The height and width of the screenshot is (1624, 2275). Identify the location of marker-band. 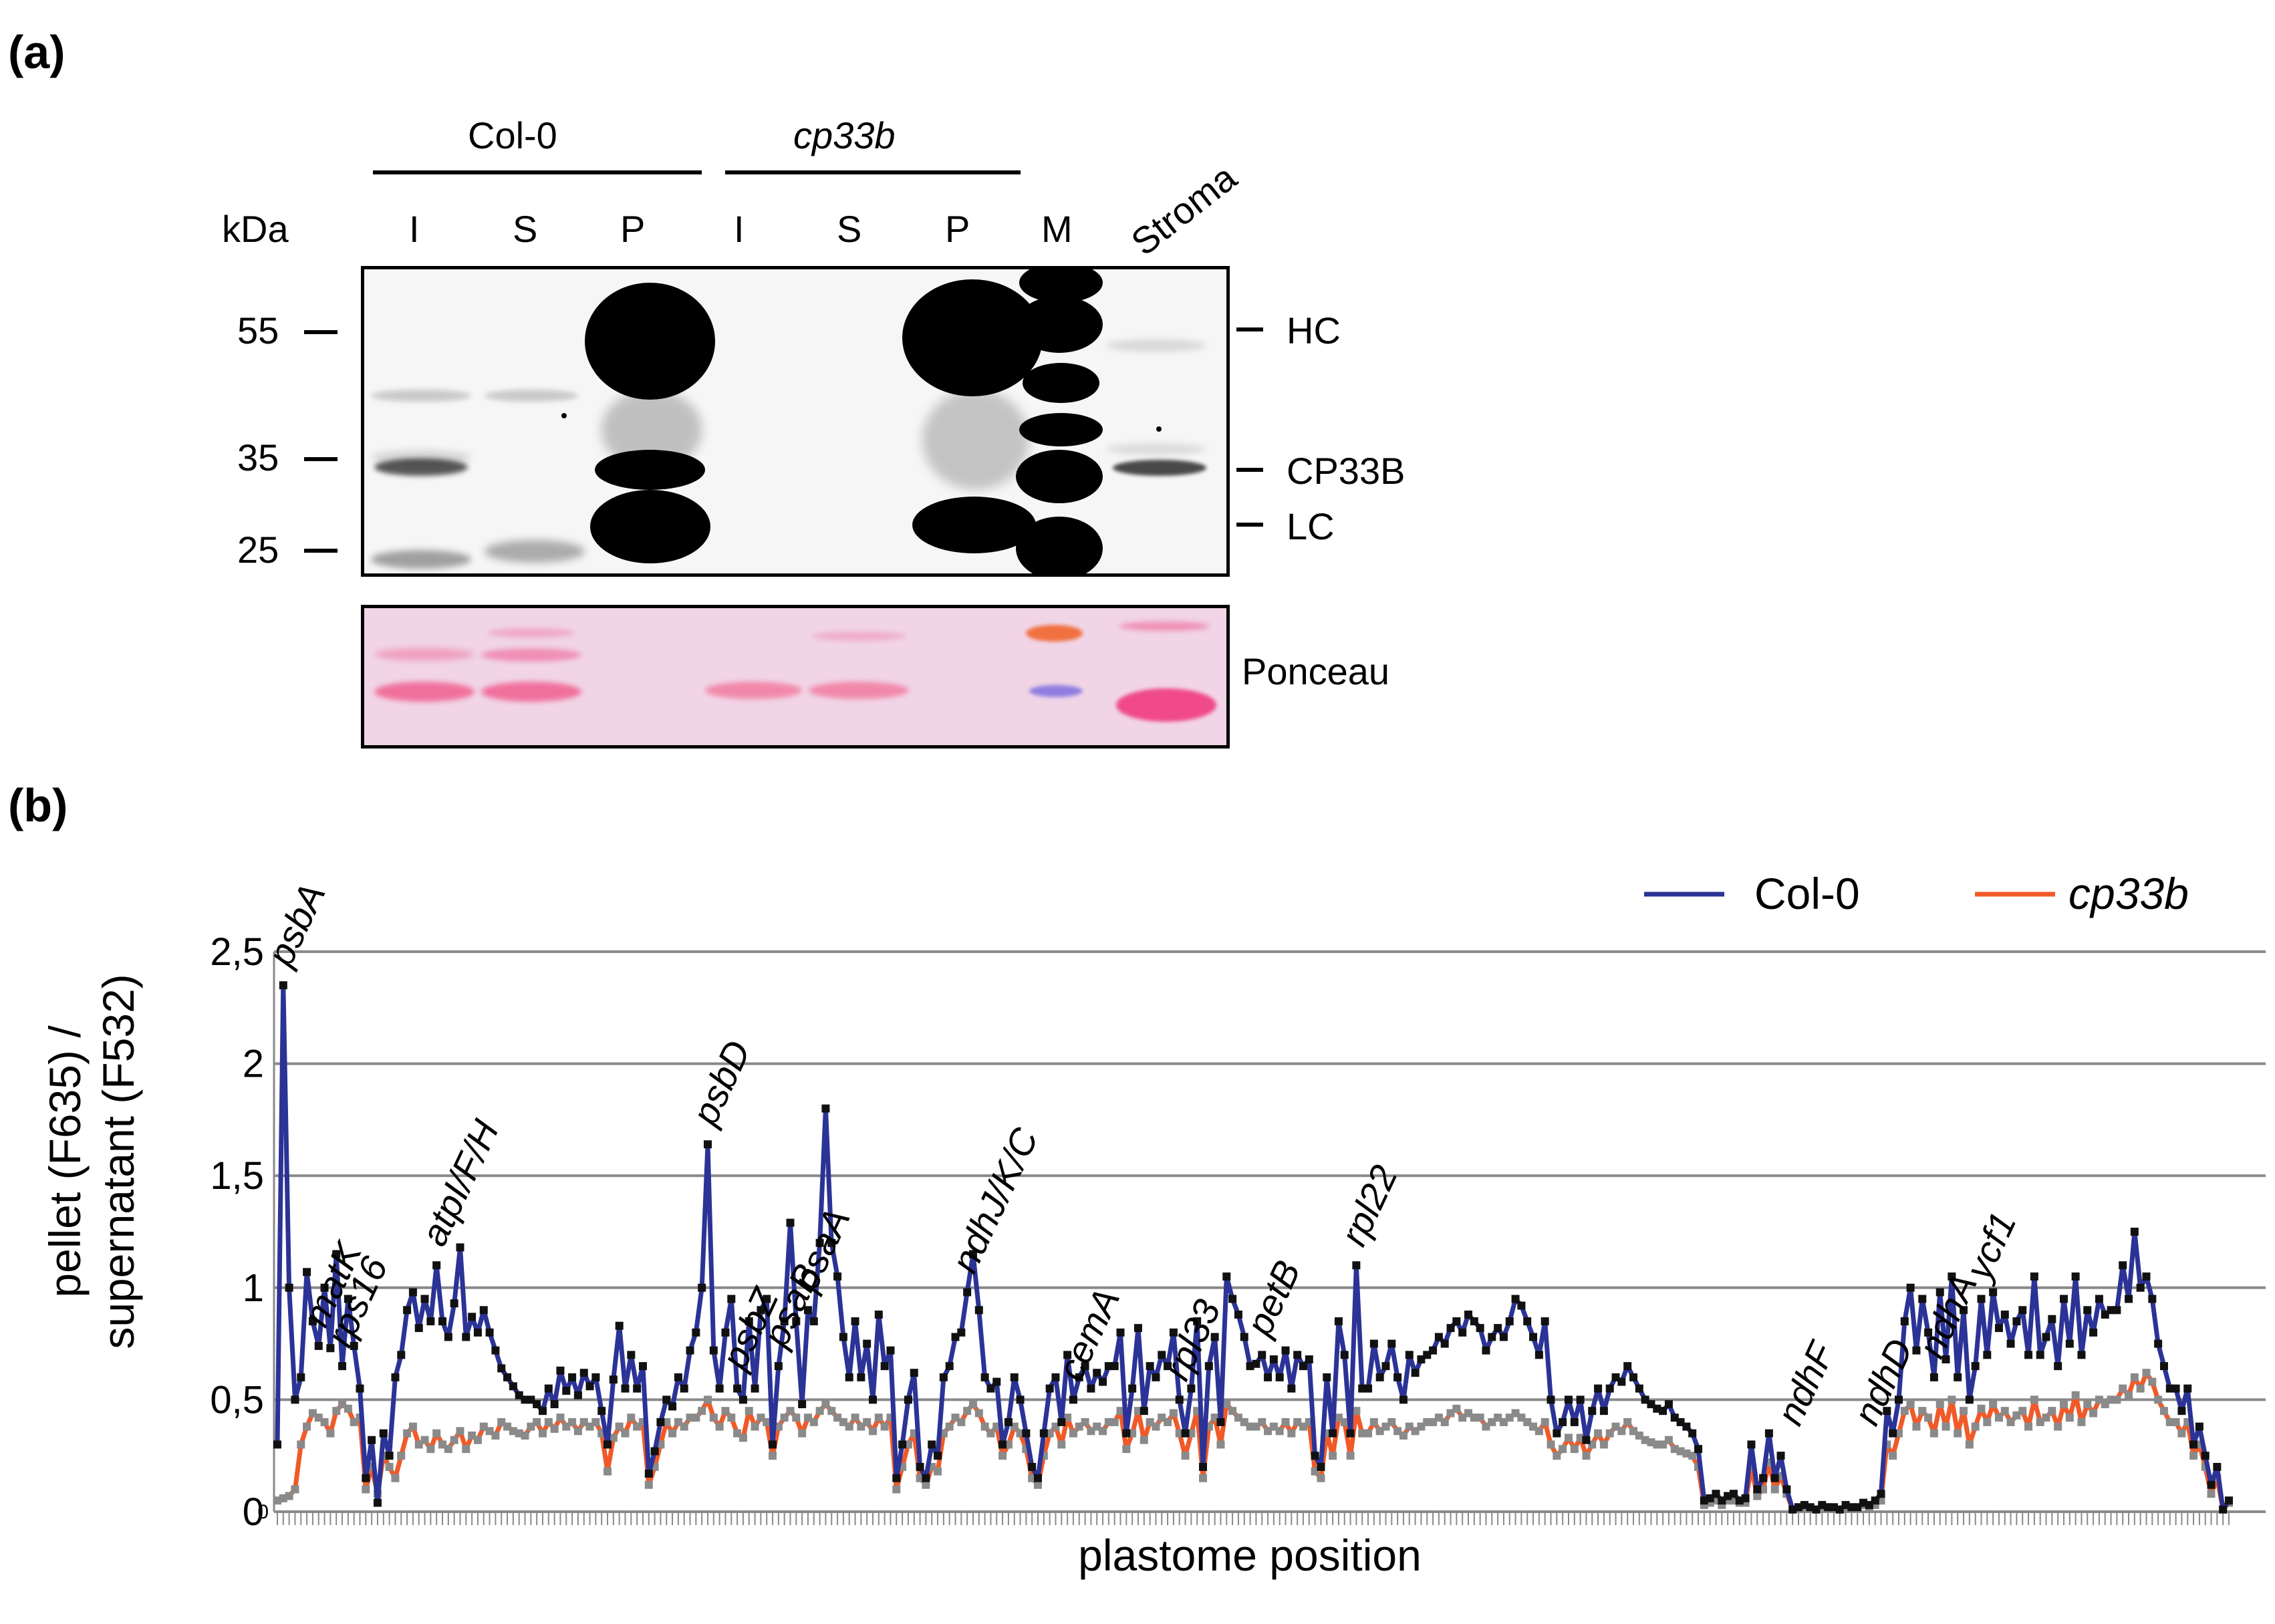
(1061, 383).